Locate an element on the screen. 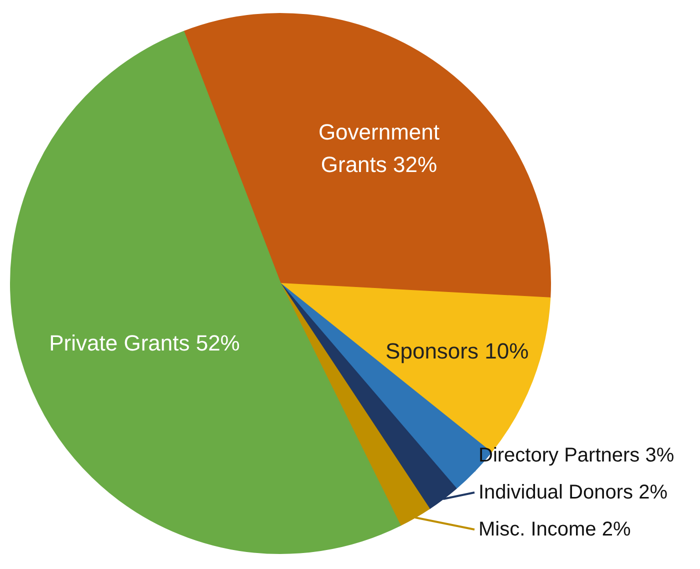 The width and height of the screenshot is (700, 569). slice-label: Sponsors 10% is located at coordinates (457, 351).